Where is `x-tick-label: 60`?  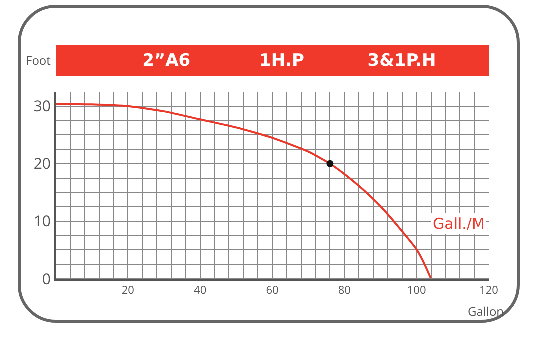
x-tick-label: 60 is located at coordinates (272, 290).